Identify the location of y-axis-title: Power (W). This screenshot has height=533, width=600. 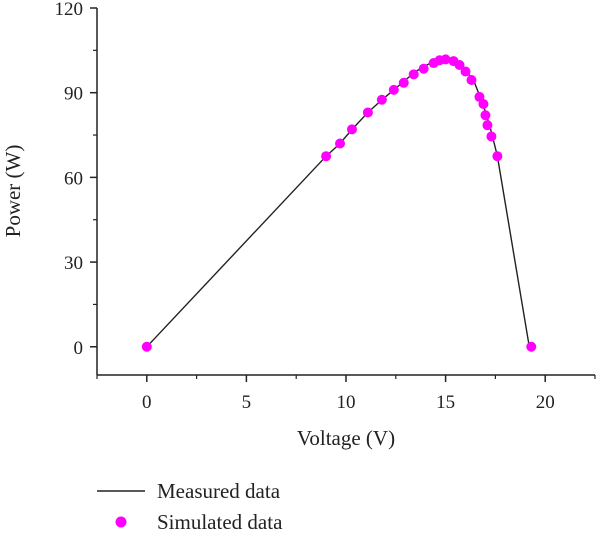
(13, 191).